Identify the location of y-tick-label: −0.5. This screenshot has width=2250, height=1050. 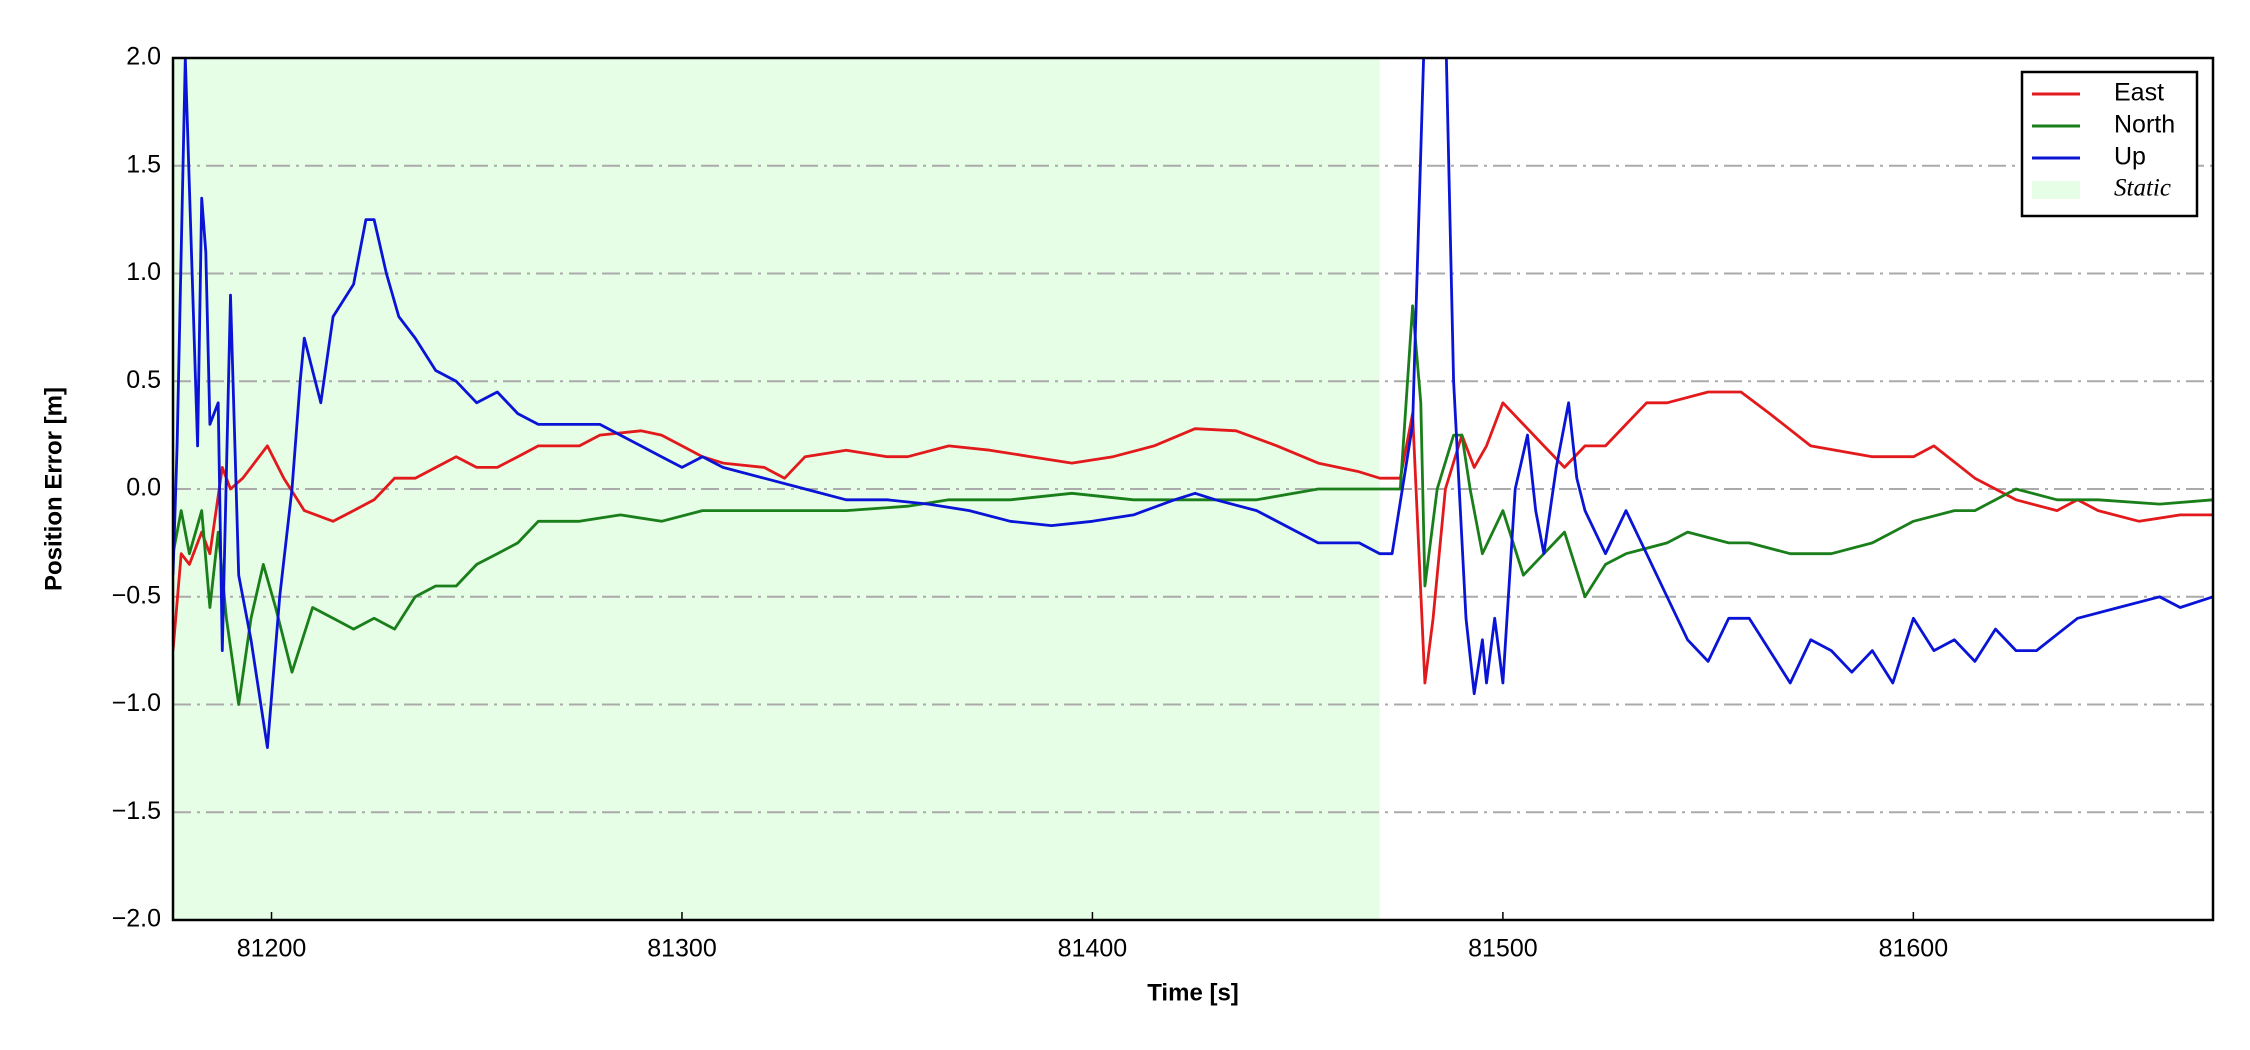
(136, 595).